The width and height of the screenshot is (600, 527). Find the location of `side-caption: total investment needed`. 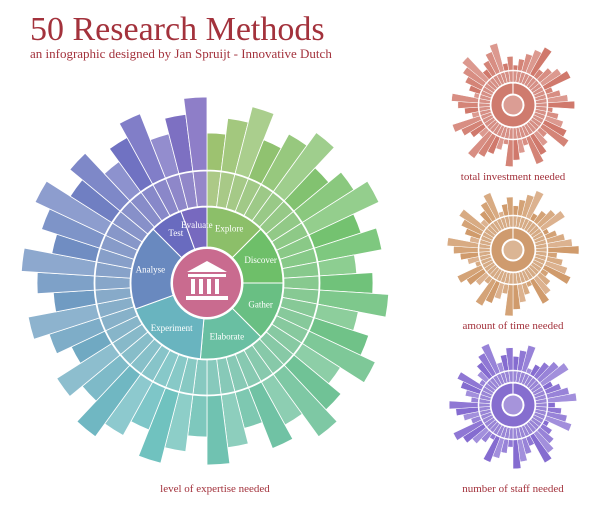

side-caption: total investment needed is located at coordinates (513, 177).